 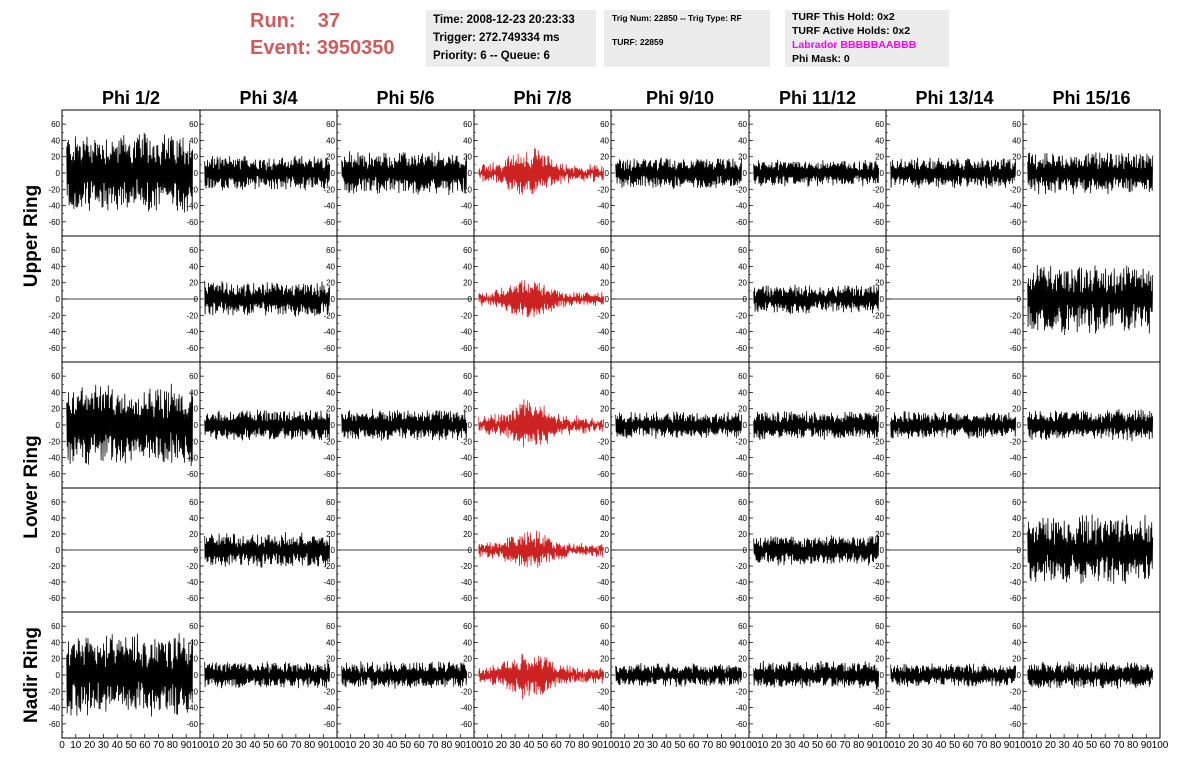 I want to click on x-tick-label: 100, so click(x=886, y=745).